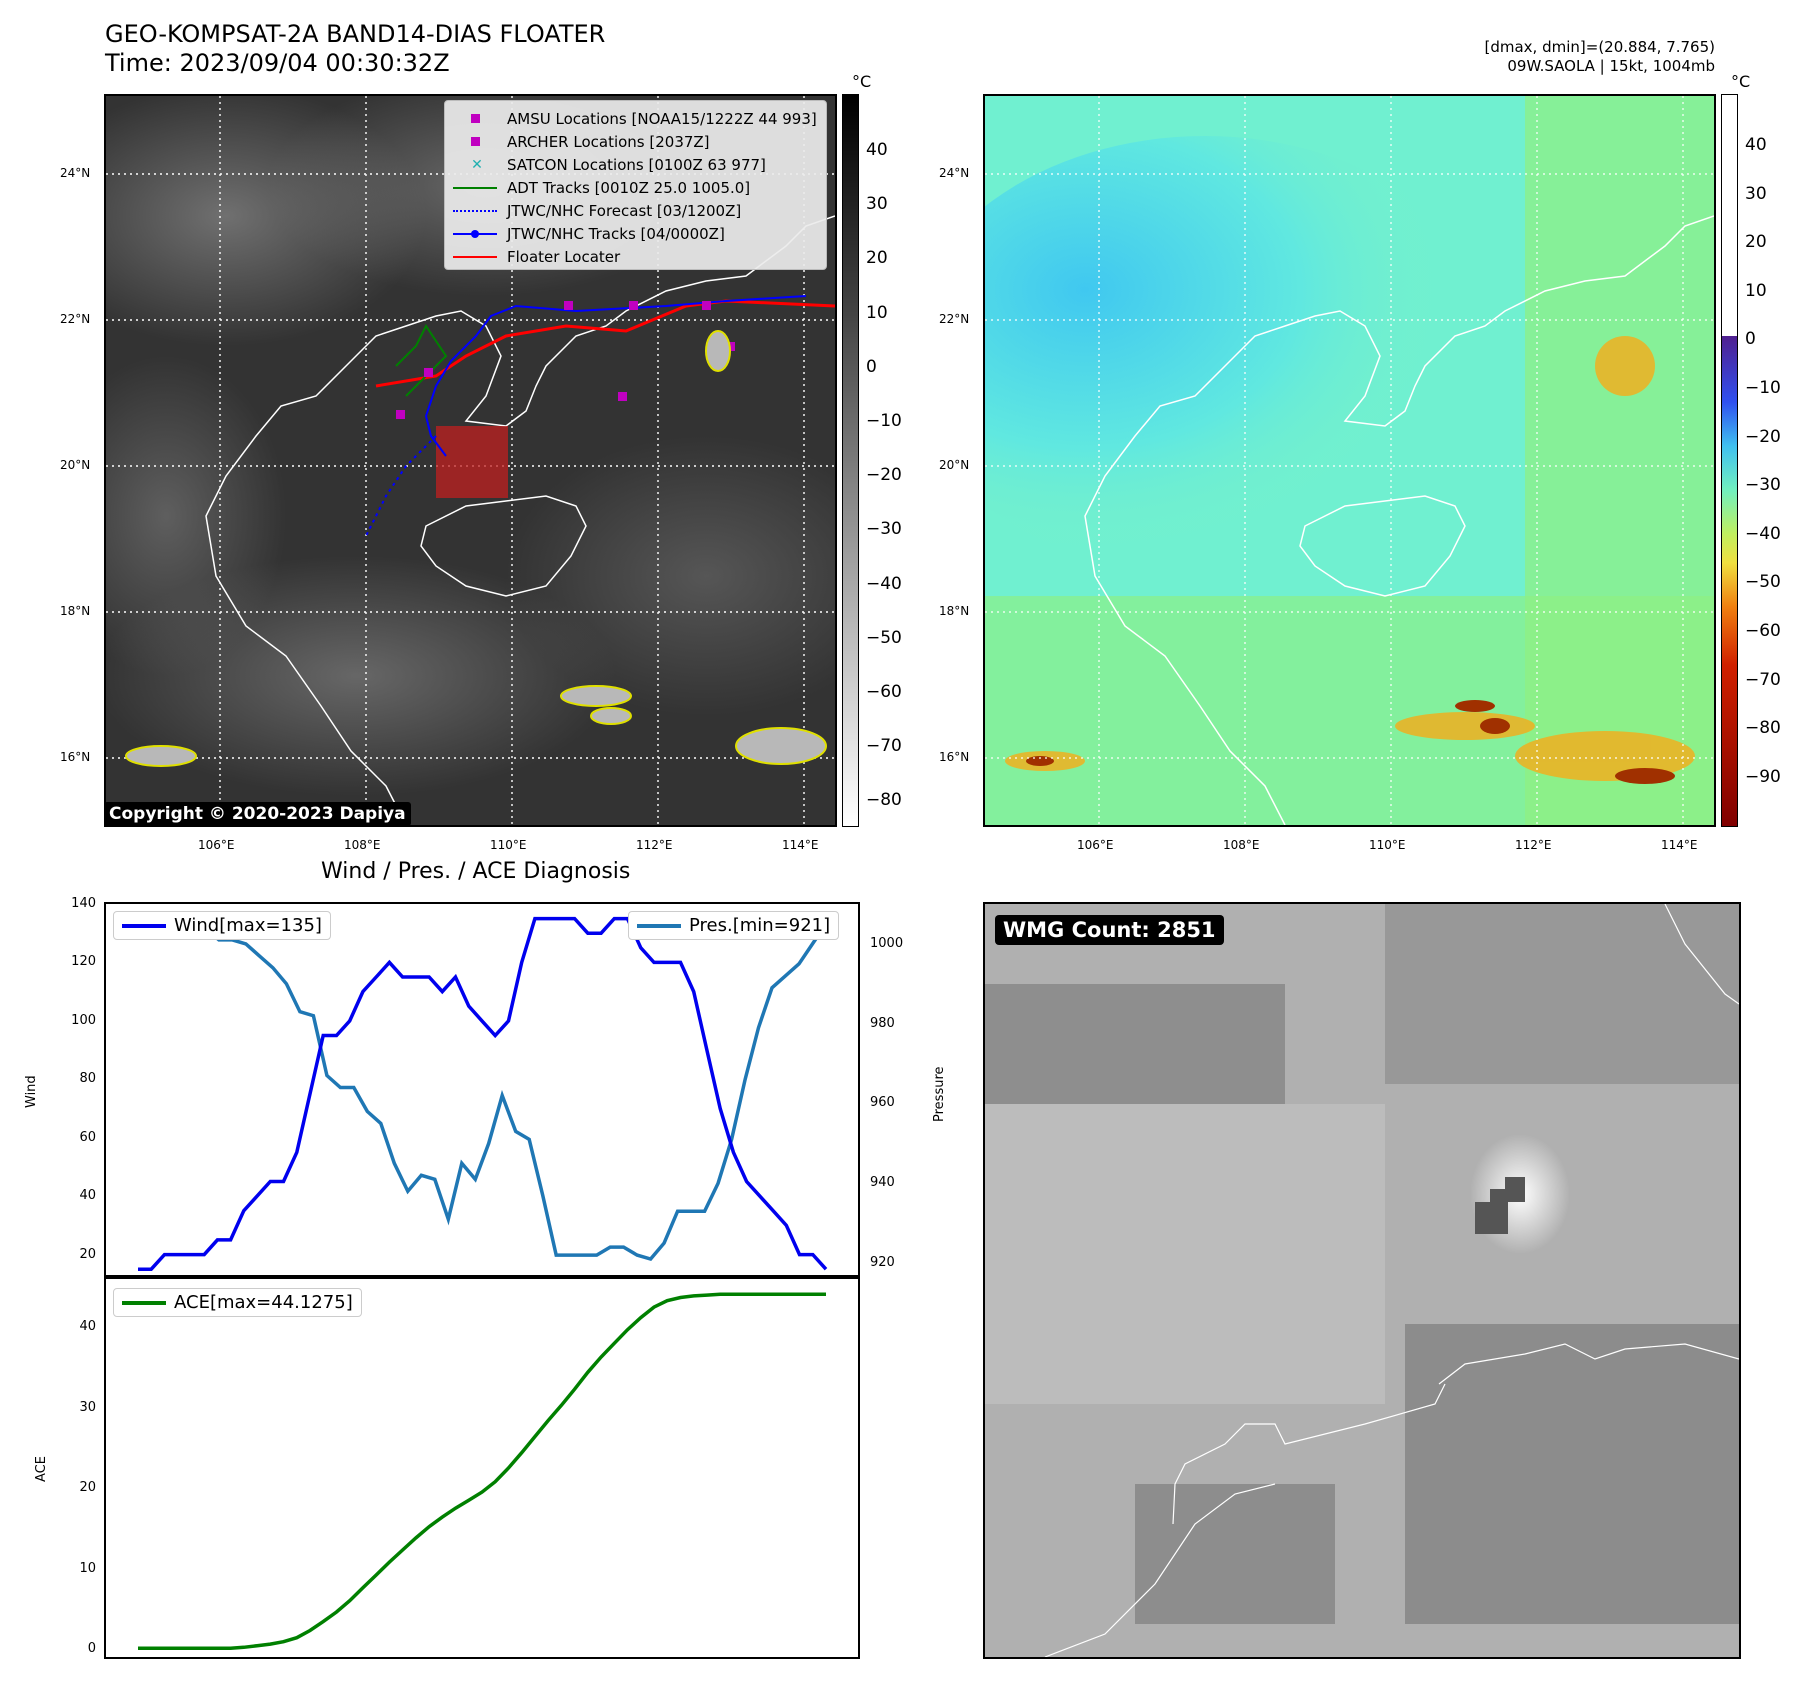 Image resolution: width=1797 pixels, height=1684 pixels. I want to click on axis-tick-label: 940, so click(882, 1183).